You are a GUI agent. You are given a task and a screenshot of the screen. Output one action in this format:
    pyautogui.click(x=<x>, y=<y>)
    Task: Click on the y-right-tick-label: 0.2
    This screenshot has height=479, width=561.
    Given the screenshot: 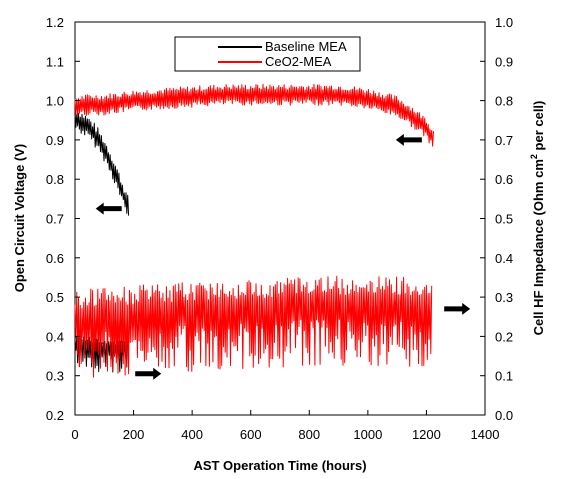 What is the action you would take?
    pyautogui.click(x=504, y=336)
    